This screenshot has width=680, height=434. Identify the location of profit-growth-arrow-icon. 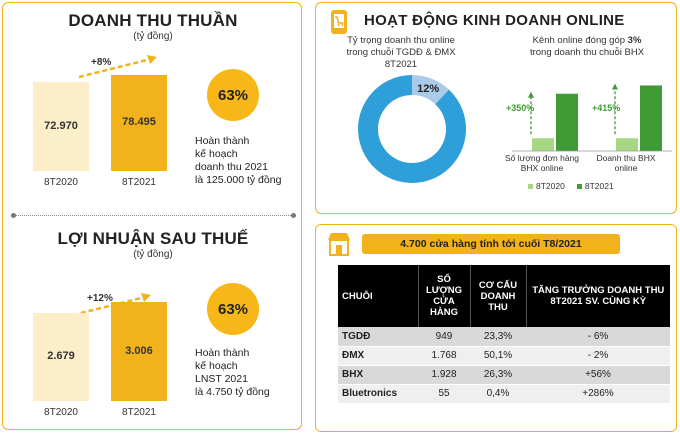
(111, 305).